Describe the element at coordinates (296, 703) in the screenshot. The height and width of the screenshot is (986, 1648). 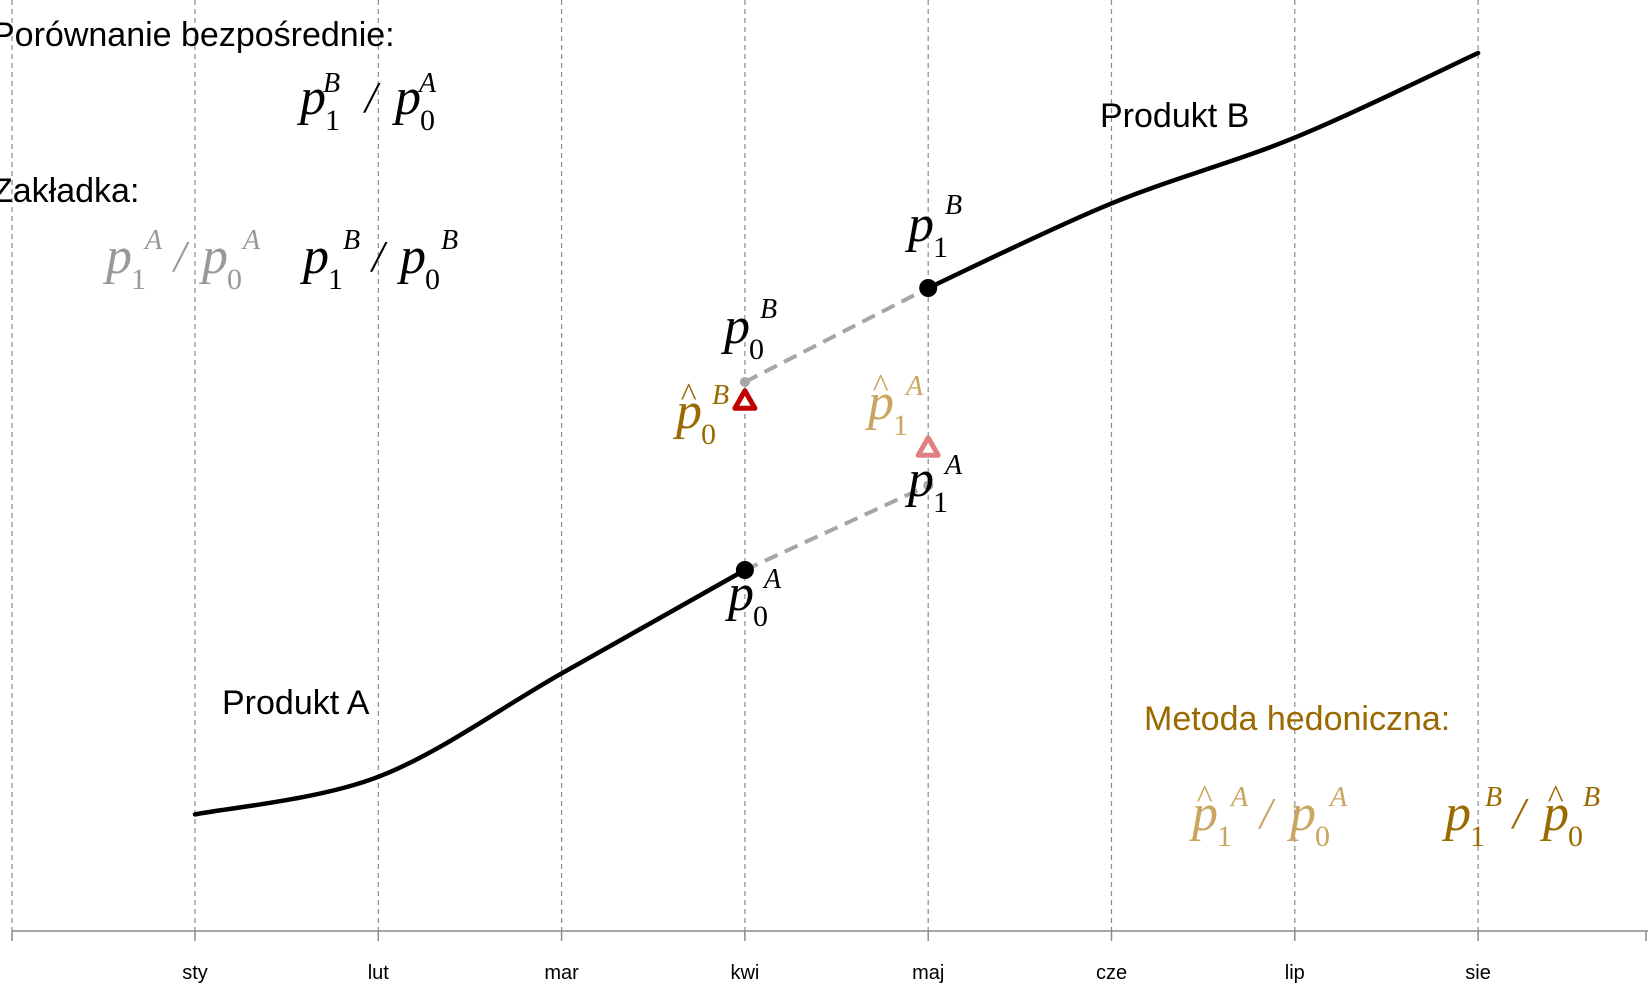
I see `product-a-label: Produkt A` at that location.